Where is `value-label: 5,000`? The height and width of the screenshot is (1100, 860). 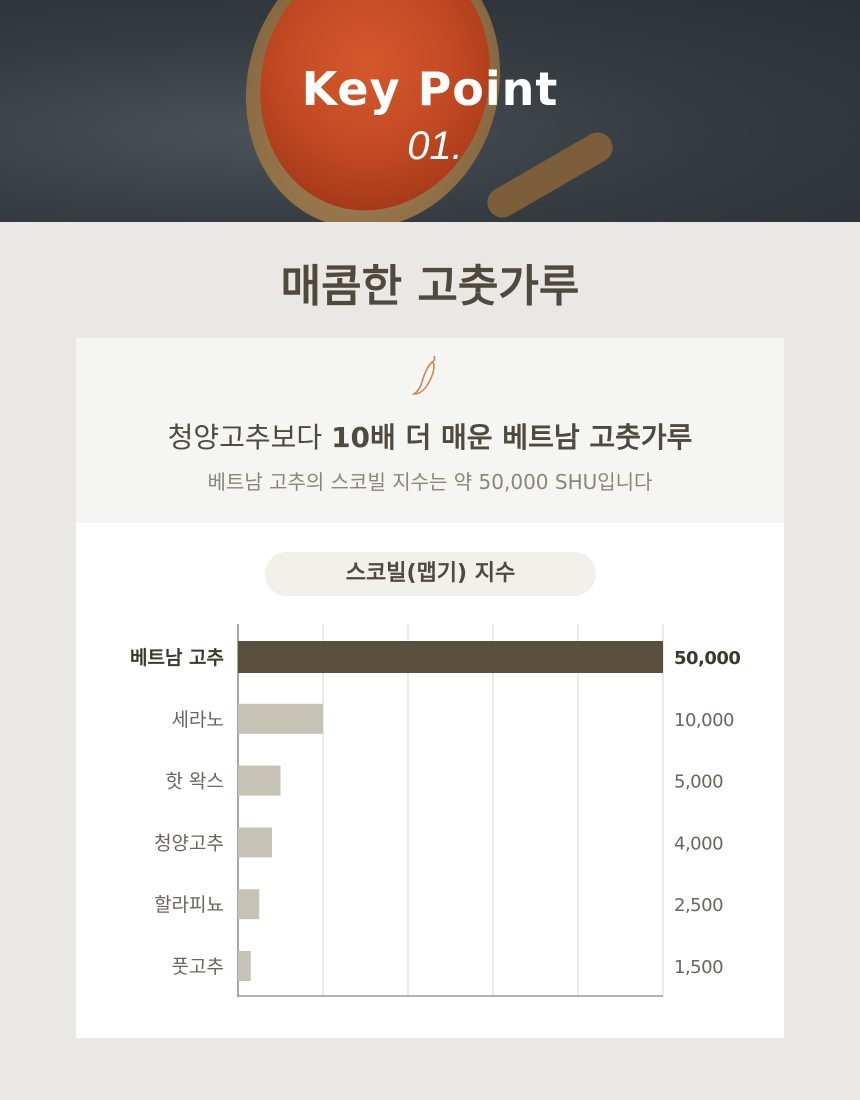
value-label: 5,000 is located at coordinates (698, 782).